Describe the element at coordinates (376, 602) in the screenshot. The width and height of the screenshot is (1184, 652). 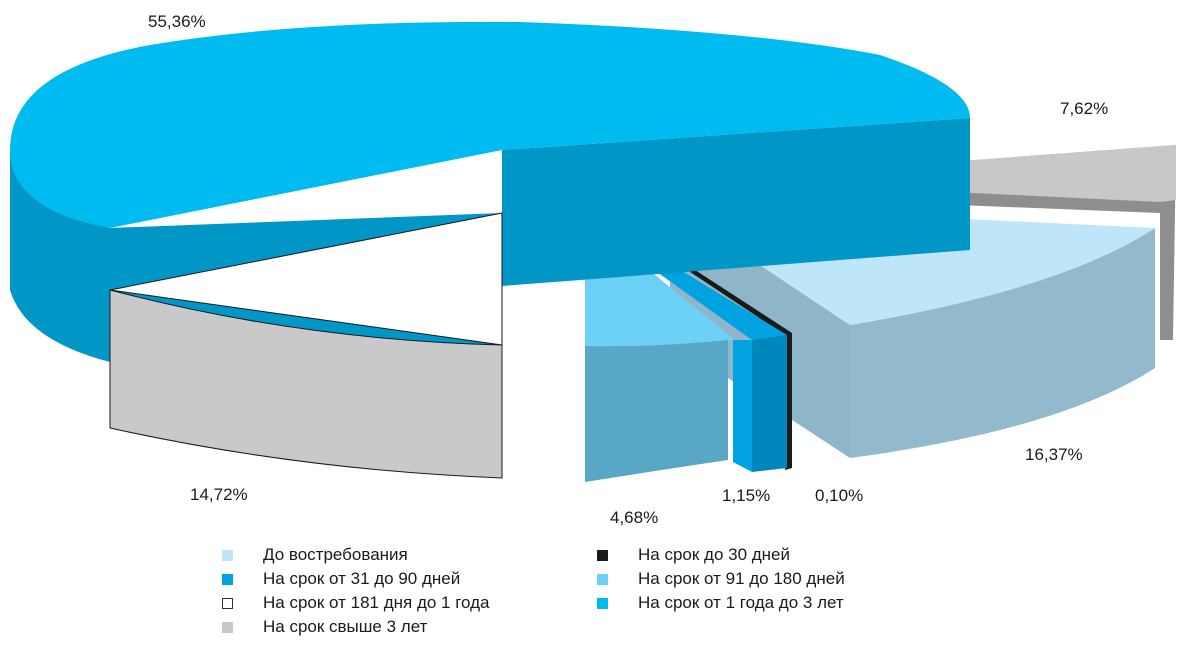
I see `legend-label: На срок от 181 дня до 1 года` at that location.